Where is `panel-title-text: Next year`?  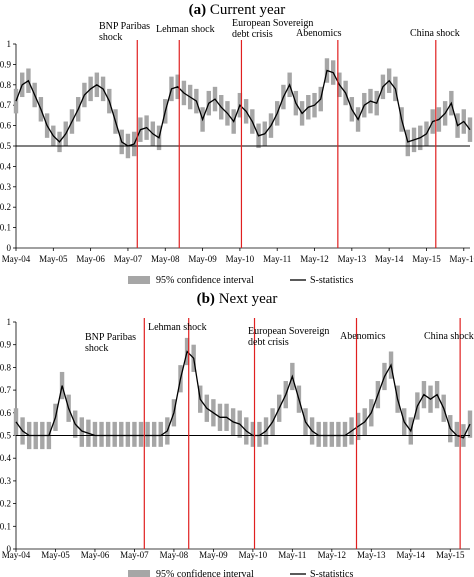
panel-title-text: Next year is located at coordinates (248, 299).